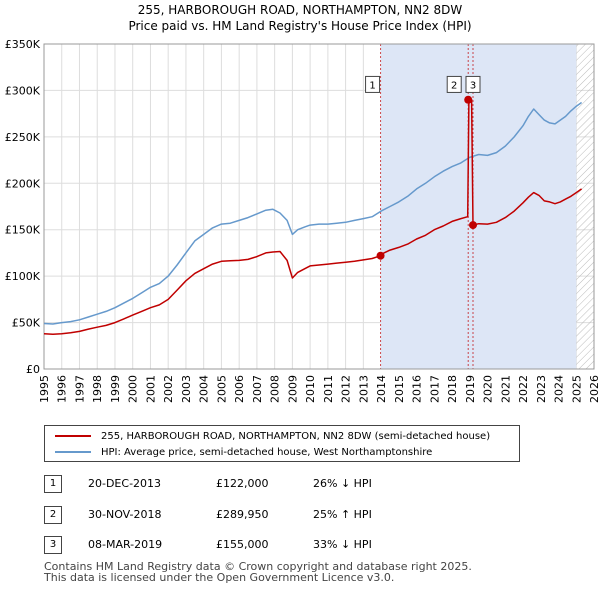  What do you see at coordinates (328, 389) in the screenshot?
I see `x-tick-label: 2011` at bounding box center [328, 389].